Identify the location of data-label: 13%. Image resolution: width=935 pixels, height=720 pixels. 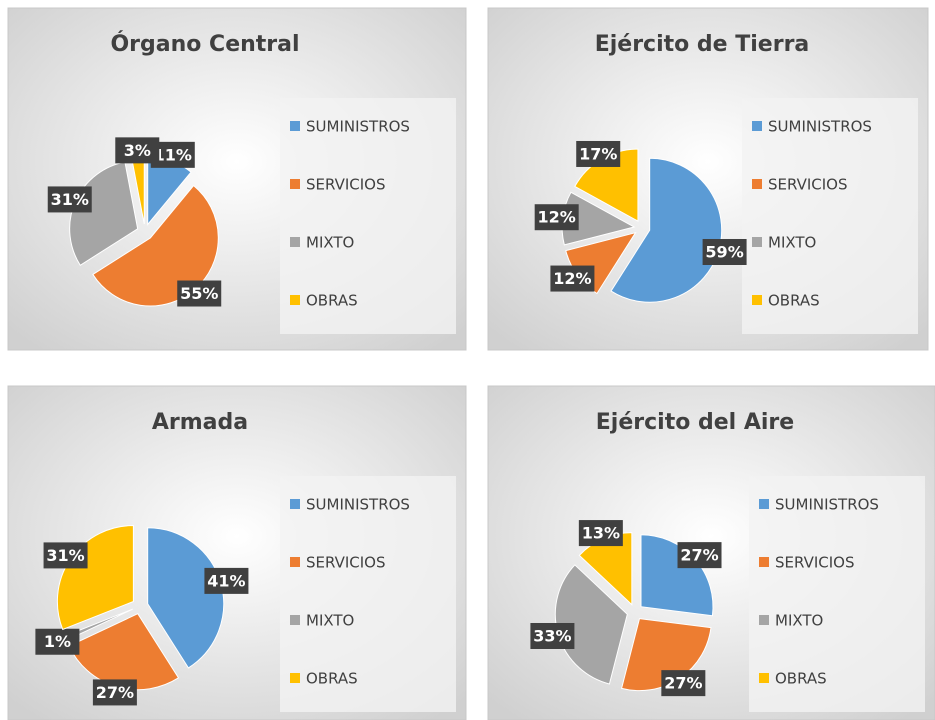
(601, 533).